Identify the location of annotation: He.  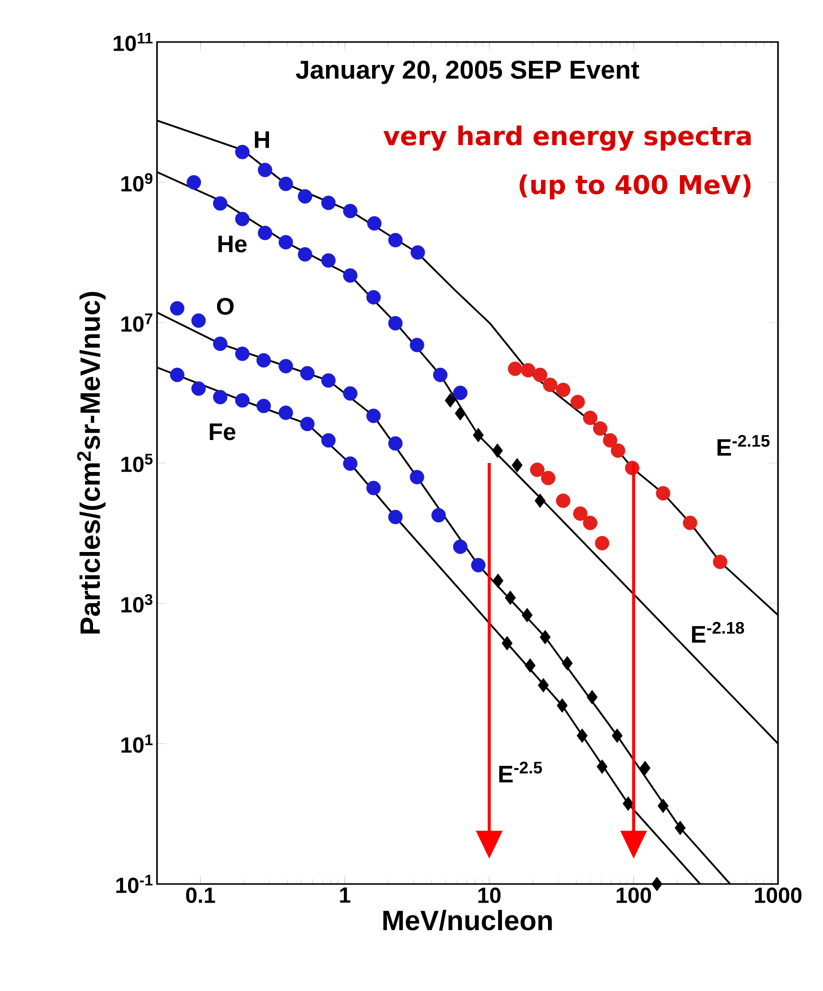
(232, 244).